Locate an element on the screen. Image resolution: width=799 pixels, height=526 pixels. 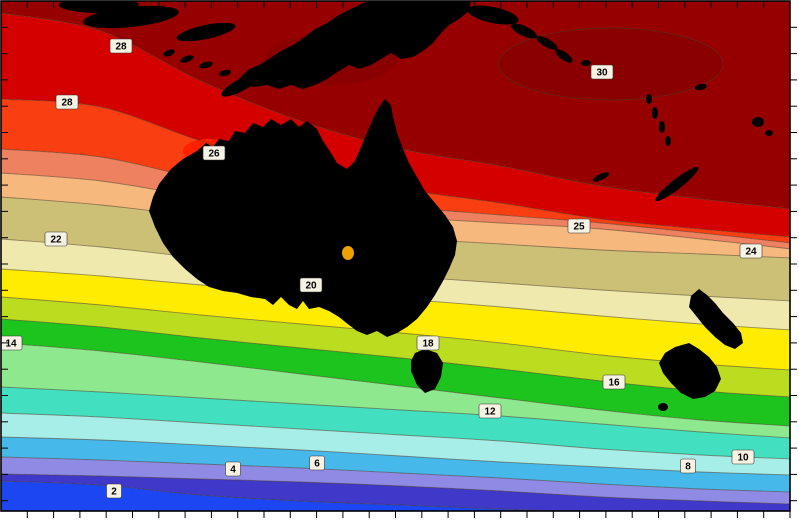
contour-label-text: 18 is located at coordinates (428, 344).